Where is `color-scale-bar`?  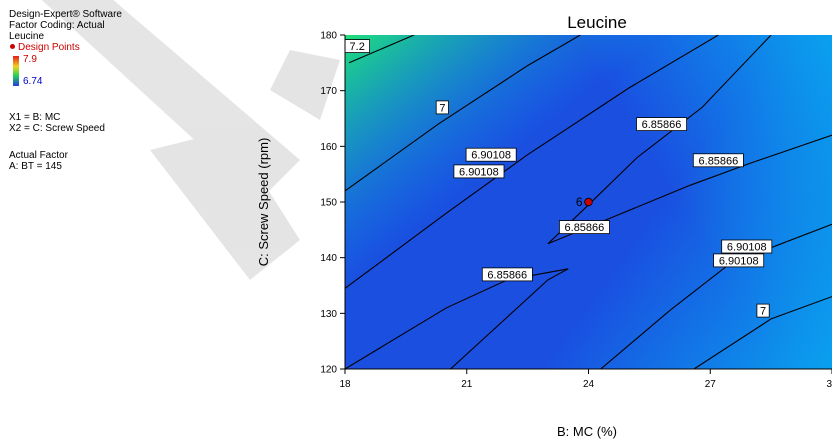
color-scale-bar is located at coordinates (16, 71).